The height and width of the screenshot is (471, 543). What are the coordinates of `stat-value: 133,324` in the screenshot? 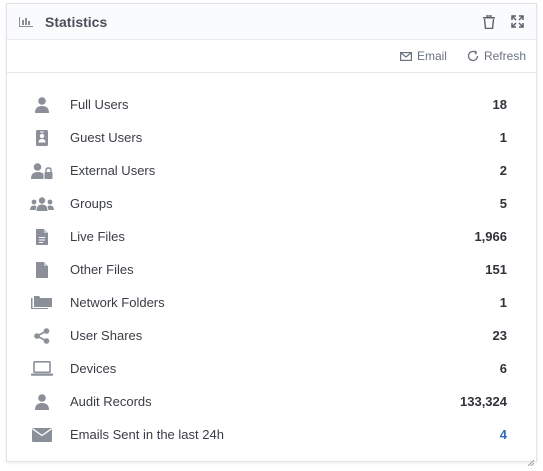 It's located at (483, 401).